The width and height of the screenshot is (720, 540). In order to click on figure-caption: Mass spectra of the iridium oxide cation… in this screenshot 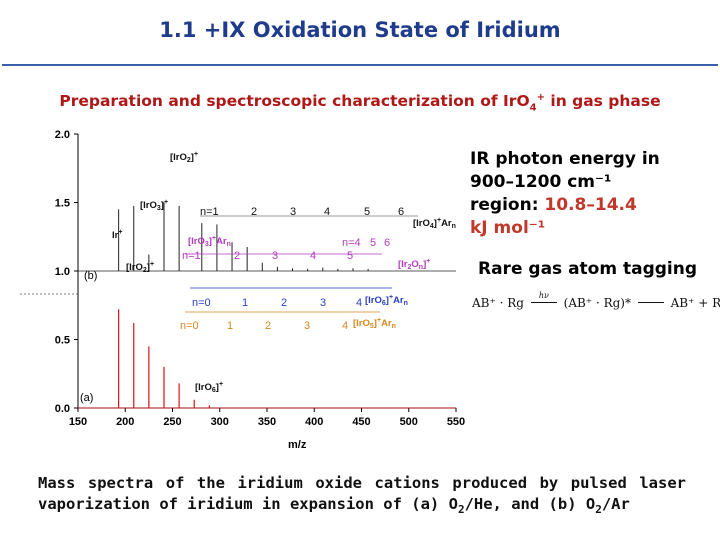, I will do `click(362, 496)`.